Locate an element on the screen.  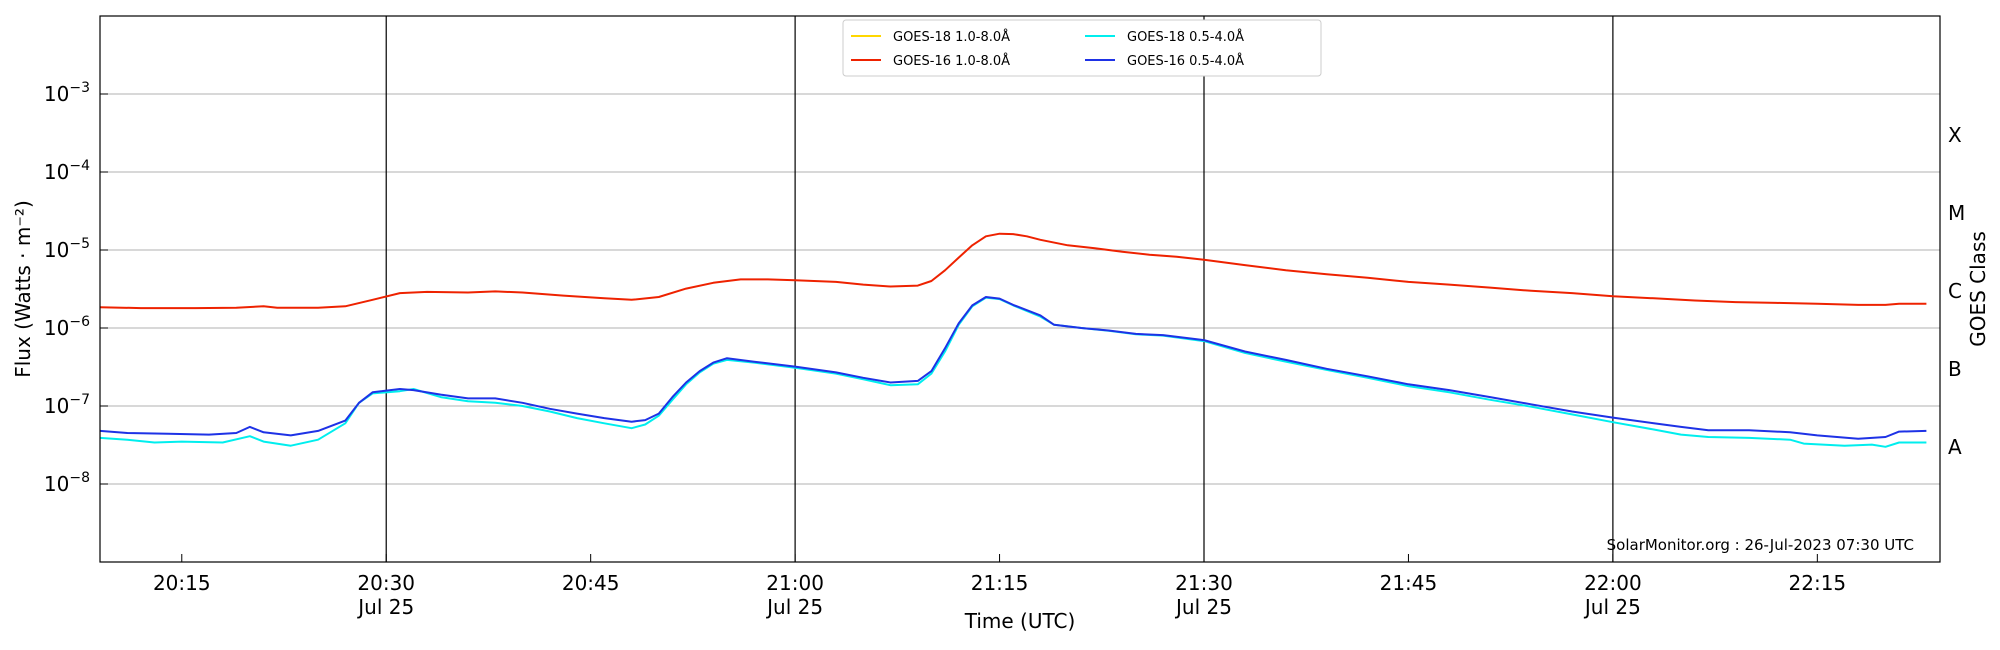
legend-label: GOES-16 0.5-4.0Å is located at coordinates (1185, 61).